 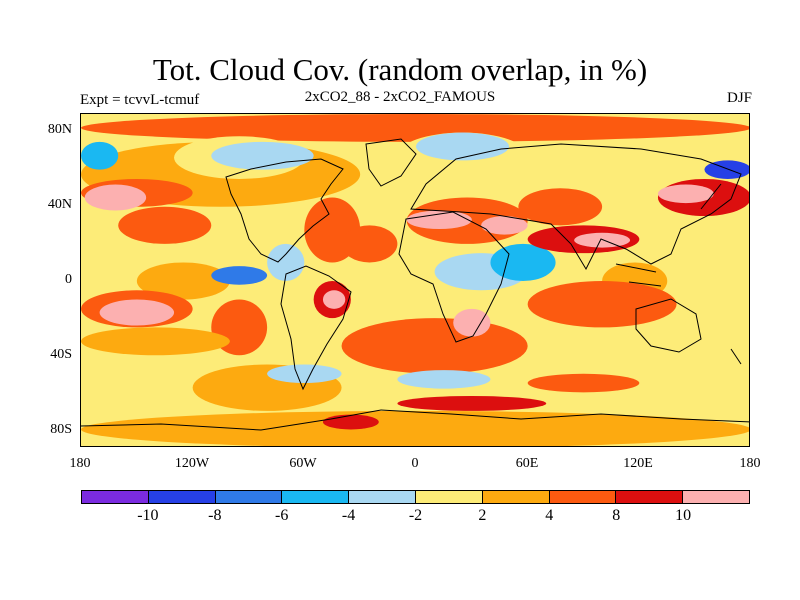 I want to click on colorbar-label: -4, so click(x=348, y=515).